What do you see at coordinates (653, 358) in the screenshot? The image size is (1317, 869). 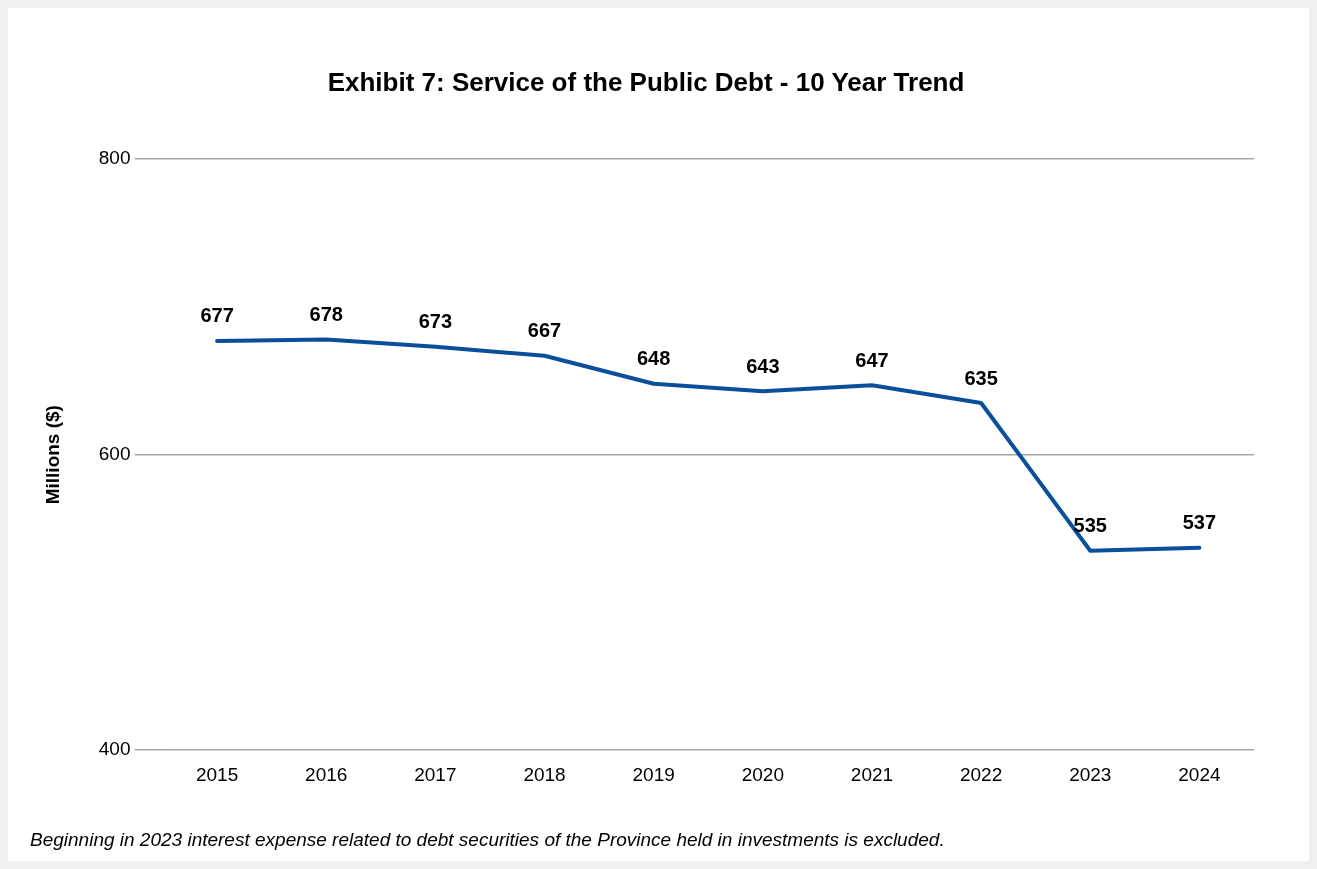 I see `data-label: 648` at bounding box center [653, 358].